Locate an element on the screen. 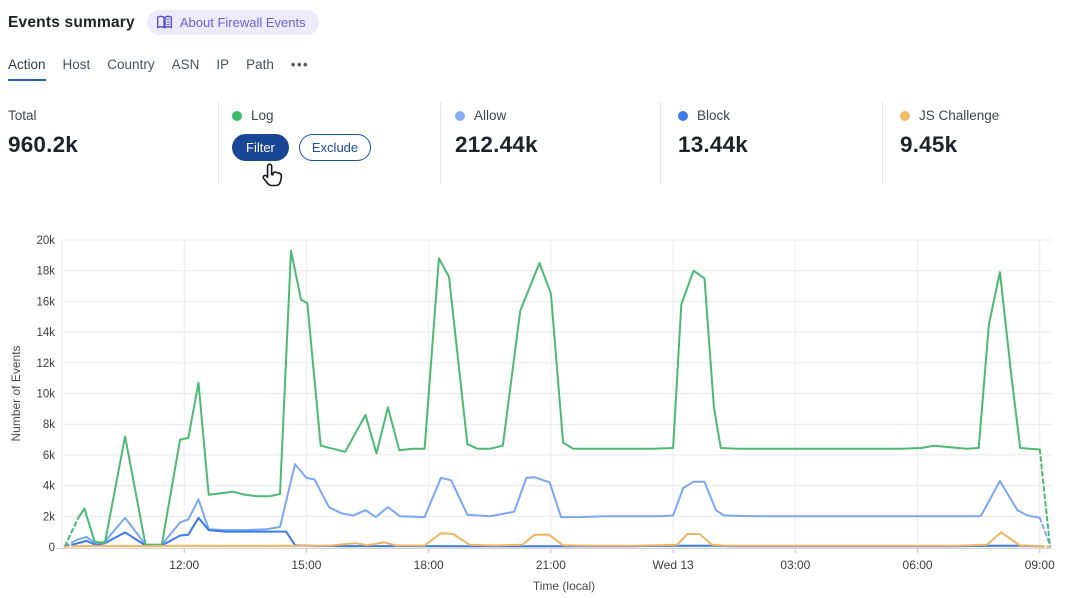  y-tick-label: 8k is located at coordinates (49, 425).